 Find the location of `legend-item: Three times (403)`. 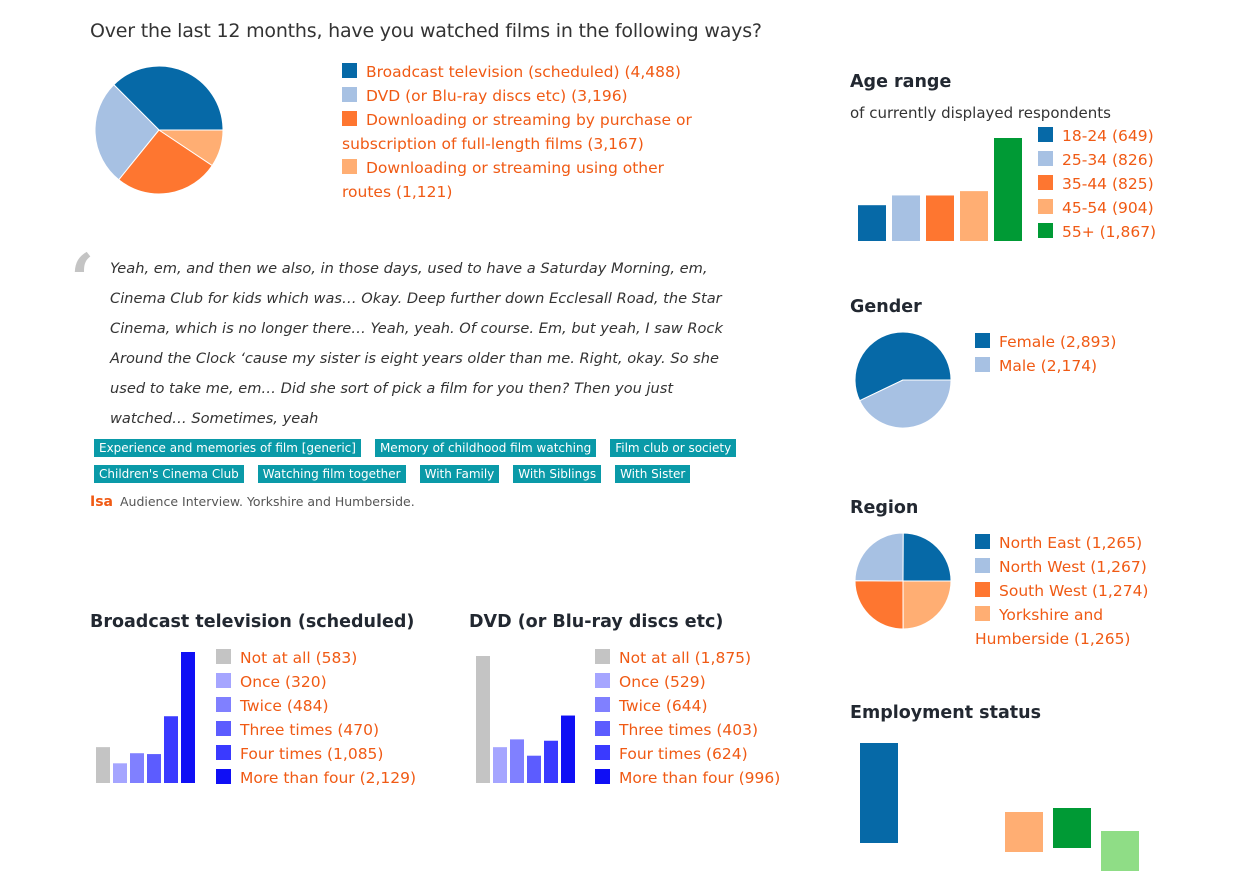

legend-item: Three times (403) is located at coordinates (687, 730).